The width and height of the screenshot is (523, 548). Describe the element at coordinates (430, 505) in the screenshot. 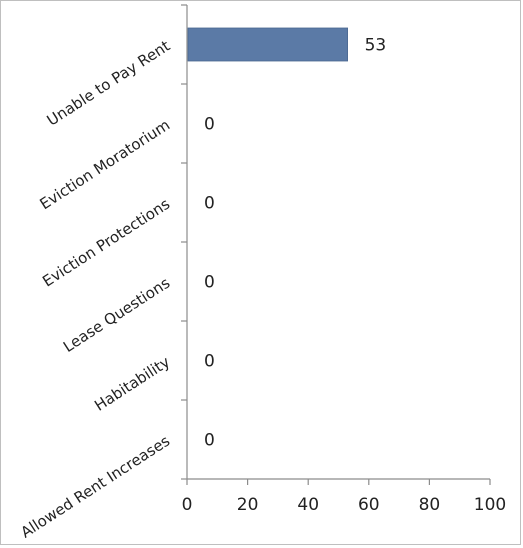

I see `x-tick-label: 80` at that location.